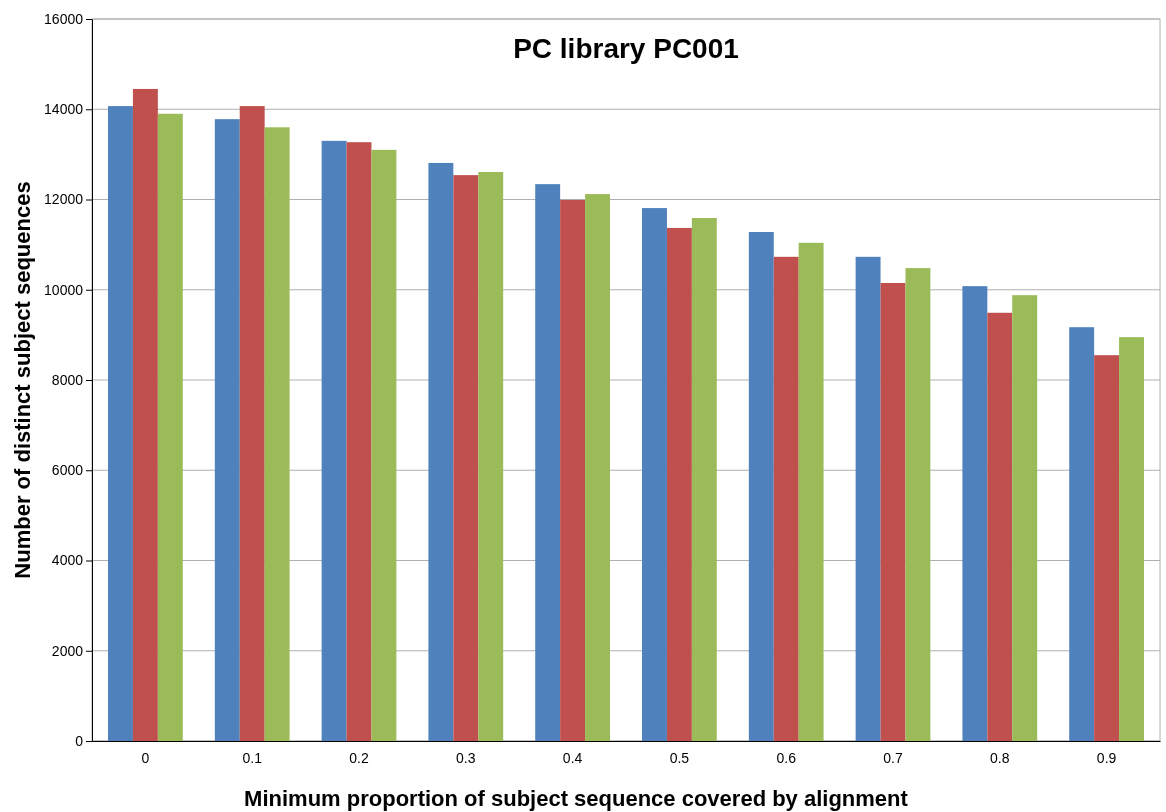 Image resolution: width=1166 pixels, height=812 pixels. Describe the element at coordinates (145, 757) in the screenshot. I see `x-tick-label: 0` at that location.